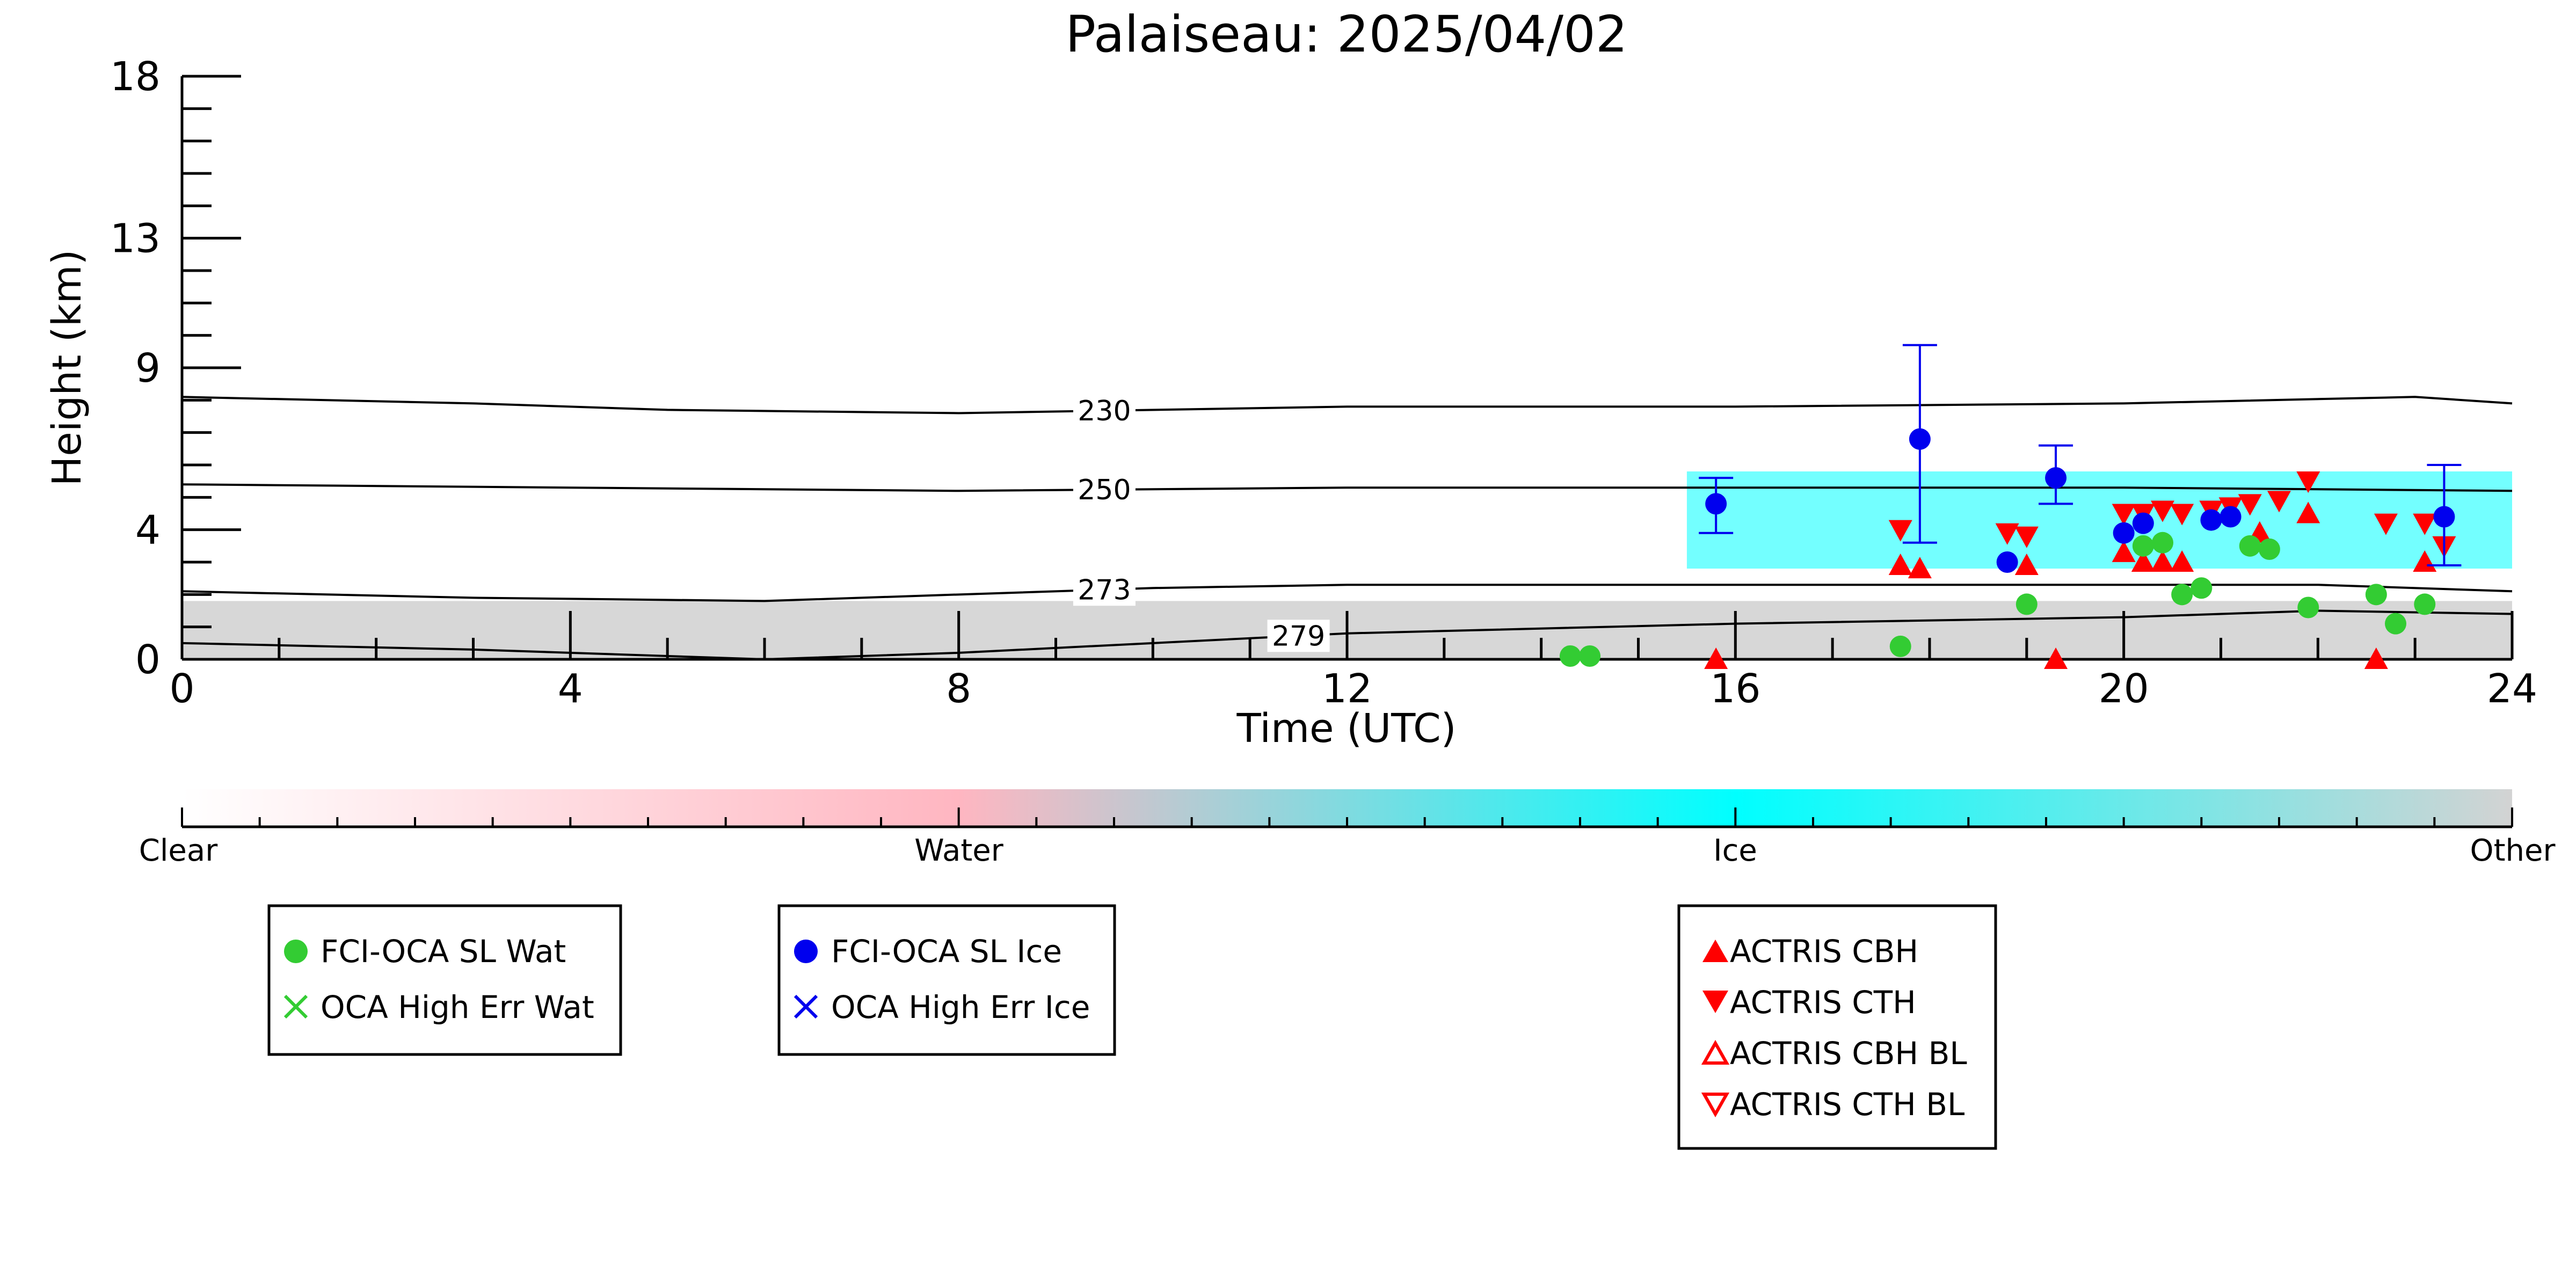  I want to click on colorbar-label-other: Other, so click(2513, 850).